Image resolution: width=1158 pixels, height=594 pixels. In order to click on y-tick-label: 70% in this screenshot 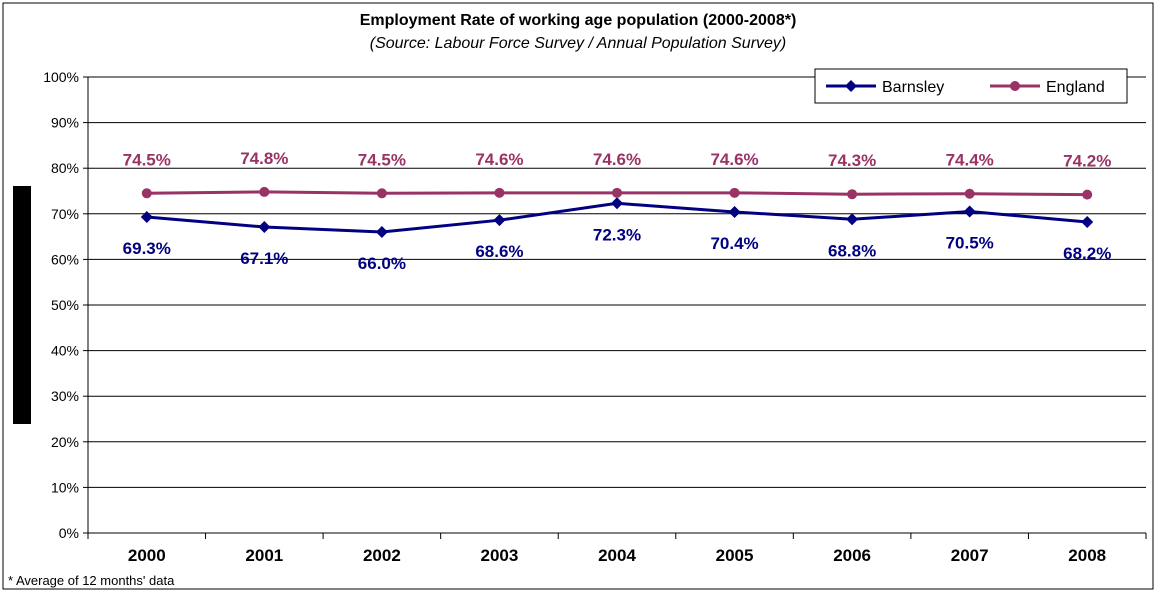, I will do `click(65, 214)`.